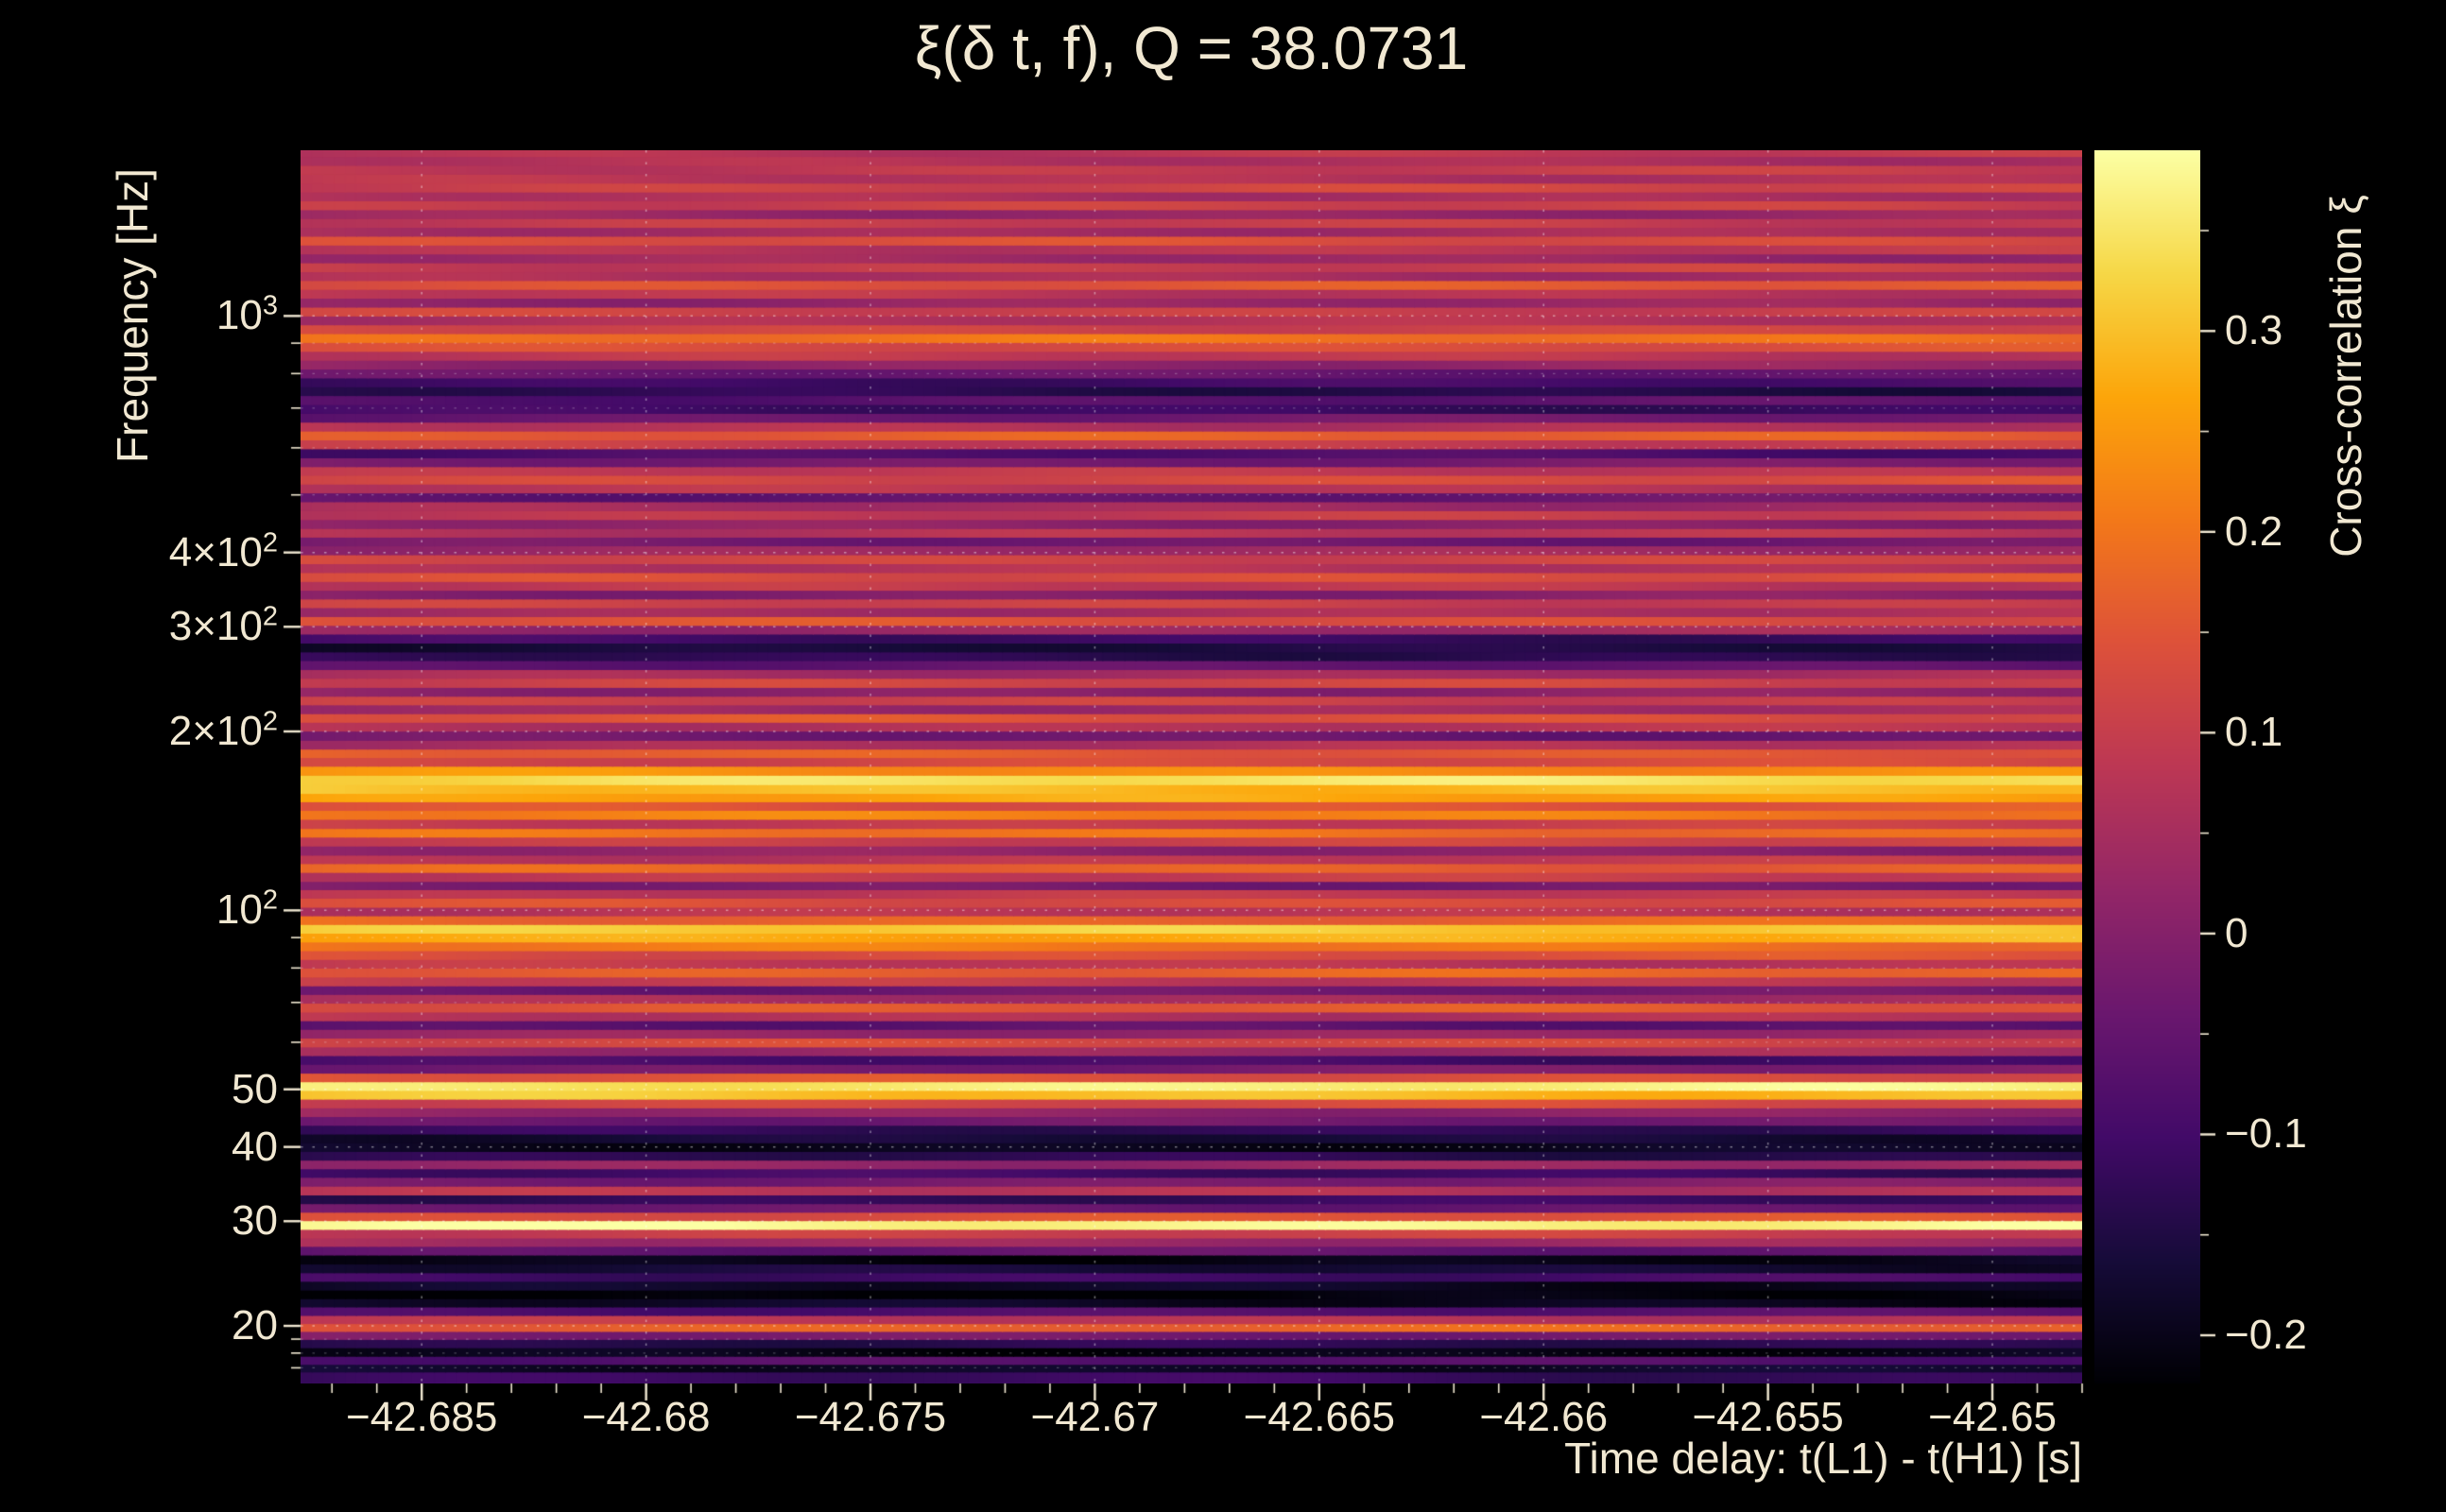 The image size is (2446, 1512). Describe the element at coordinates (2266, 1134) in the screenshot. I see `colorbar-tick-label: −0.1` at that location.